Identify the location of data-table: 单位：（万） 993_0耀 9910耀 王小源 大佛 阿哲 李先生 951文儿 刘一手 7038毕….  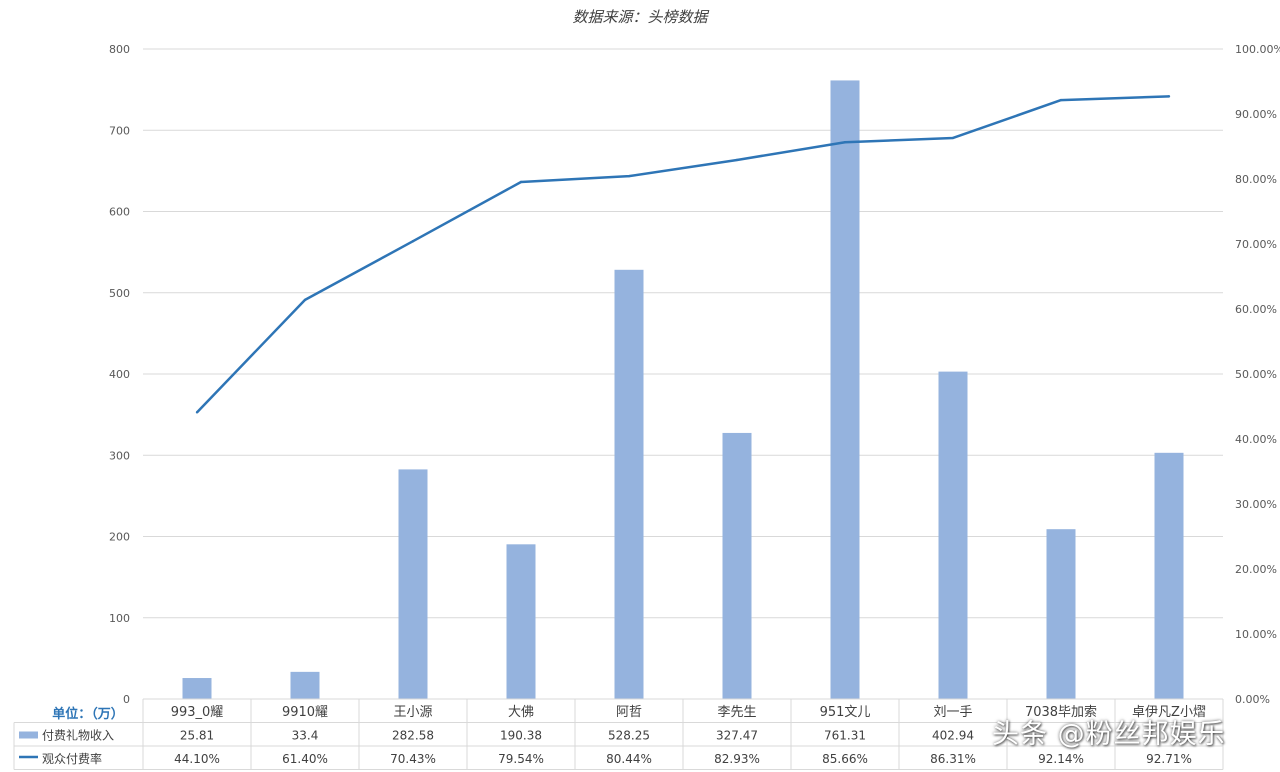
(618, 734).